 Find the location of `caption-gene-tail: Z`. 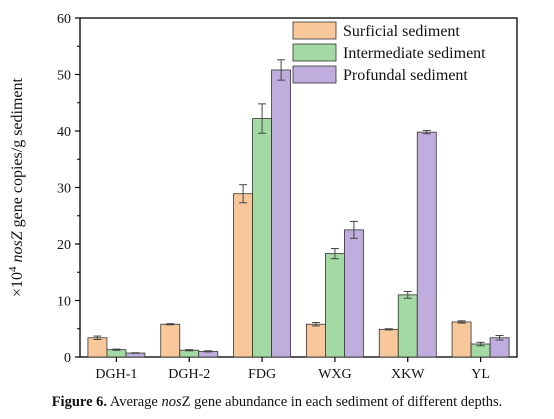

caption-gene-tail: Z is located at coordinates (186, 402).